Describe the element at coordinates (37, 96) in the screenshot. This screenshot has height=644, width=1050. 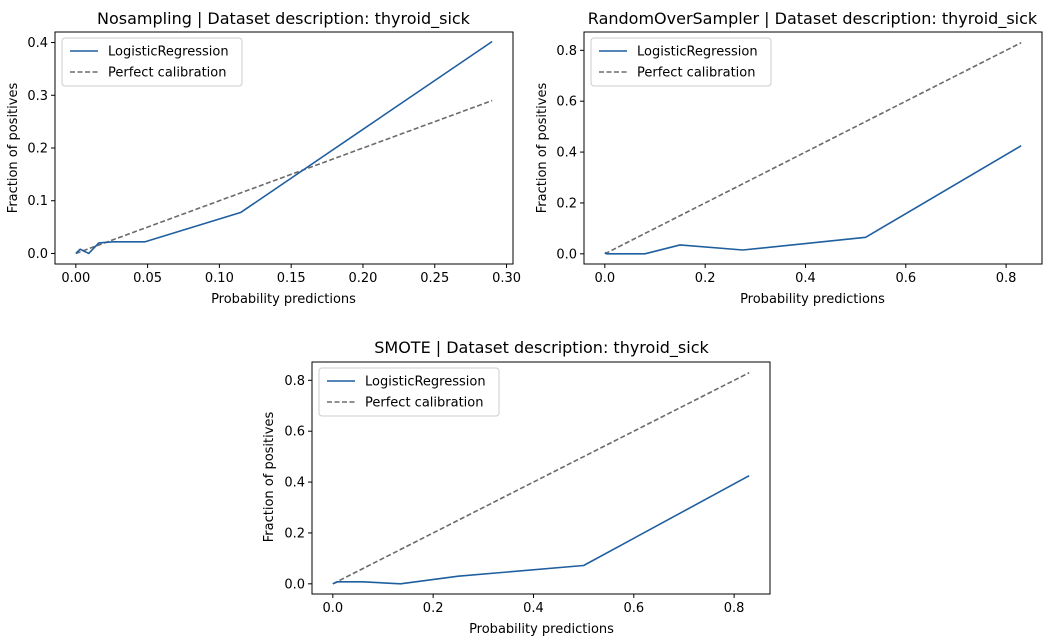
I see `y-tick-label: 0.3` at that location.